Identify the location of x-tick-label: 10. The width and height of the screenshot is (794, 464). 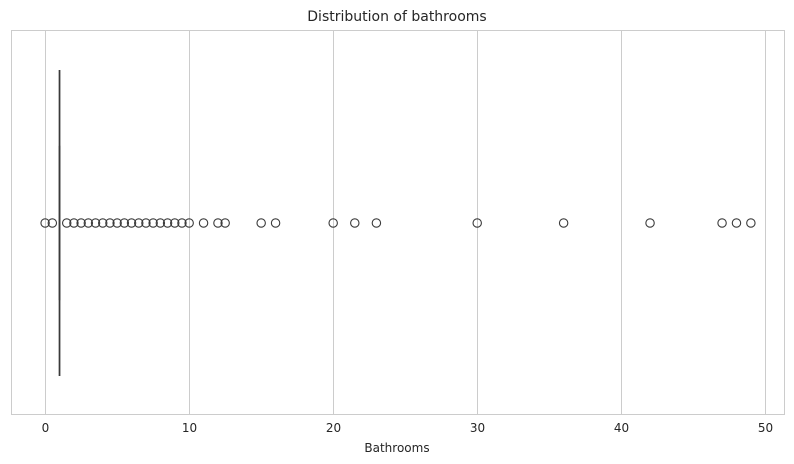
(189, 428).